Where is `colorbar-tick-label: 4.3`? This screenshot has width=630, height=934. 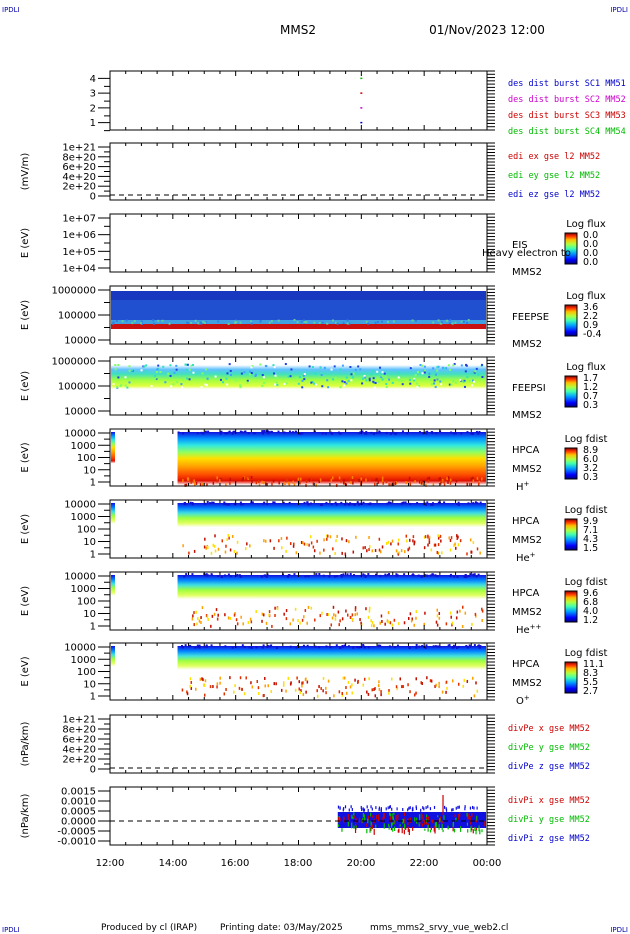
colorbar-tick-label: 4.3 is located at coordinates (590, 539).